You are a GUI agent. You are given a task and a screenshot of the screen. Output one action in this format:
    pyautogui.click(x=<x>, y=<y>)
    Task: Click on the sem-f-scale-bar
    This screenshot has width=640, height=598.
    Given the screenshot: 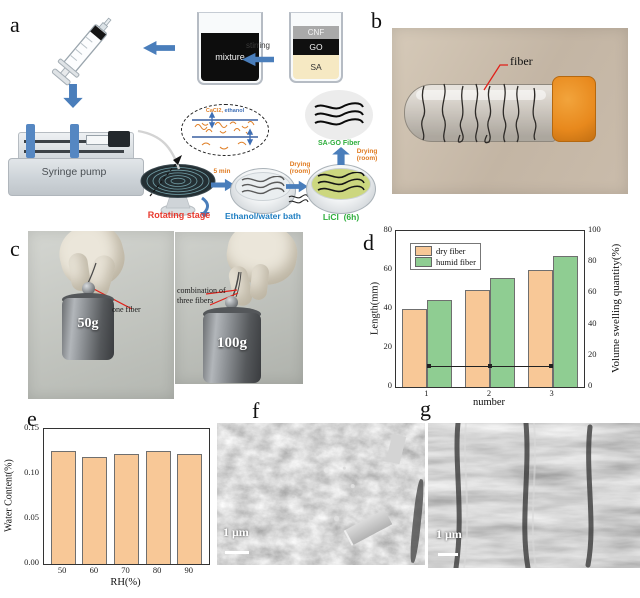 What is the action you would take?
    pyautogui.click(x=237, y=552)
    